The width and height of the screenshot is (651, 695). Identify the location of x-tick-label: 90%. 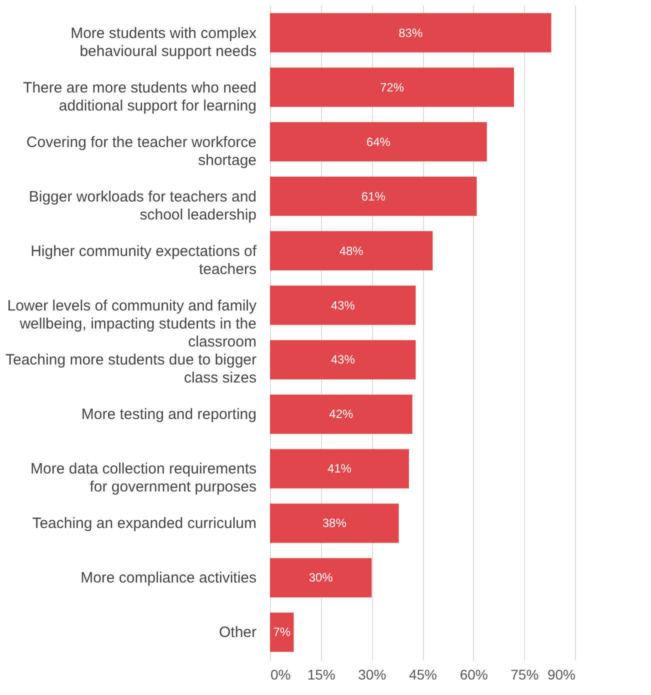
(561, 674).